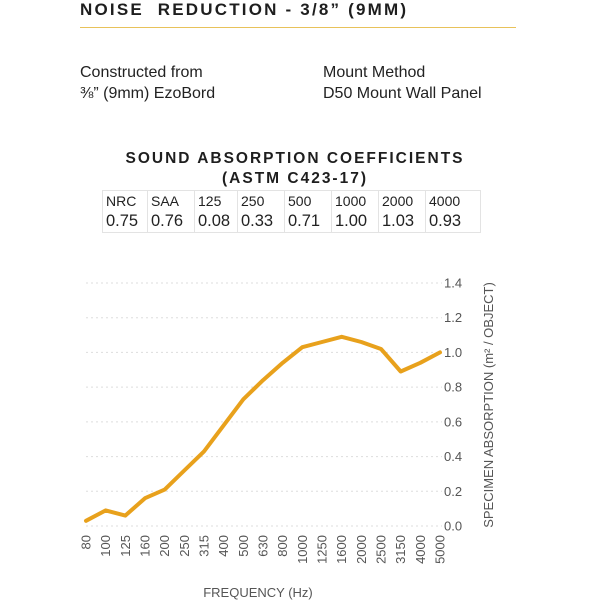 This screenshot has height=601, width=601. What do you see at coordinates (244, 9) in the screenshot?
I see `page-title: NOISE REDUCTION - 3/8” (9MM)` at bounding box center [244, 9].